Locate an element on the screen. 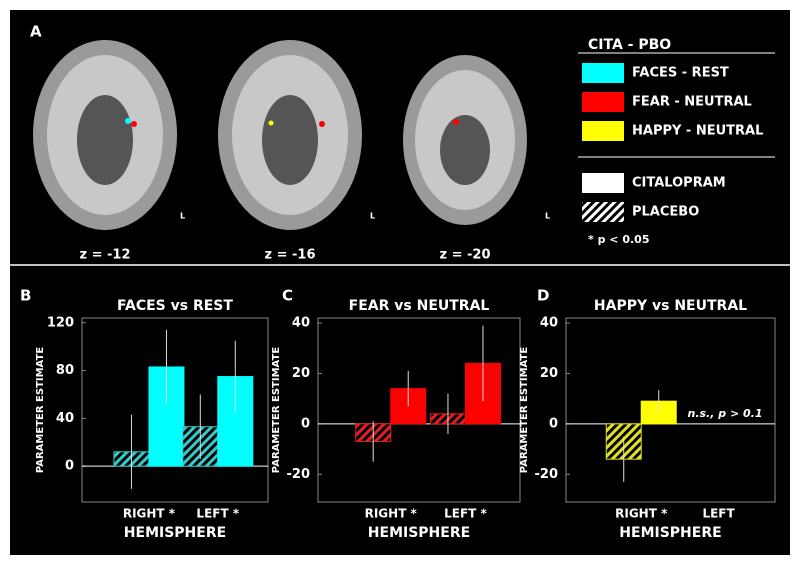  slice-label: z = -12 is located at coordinates (105, 255).